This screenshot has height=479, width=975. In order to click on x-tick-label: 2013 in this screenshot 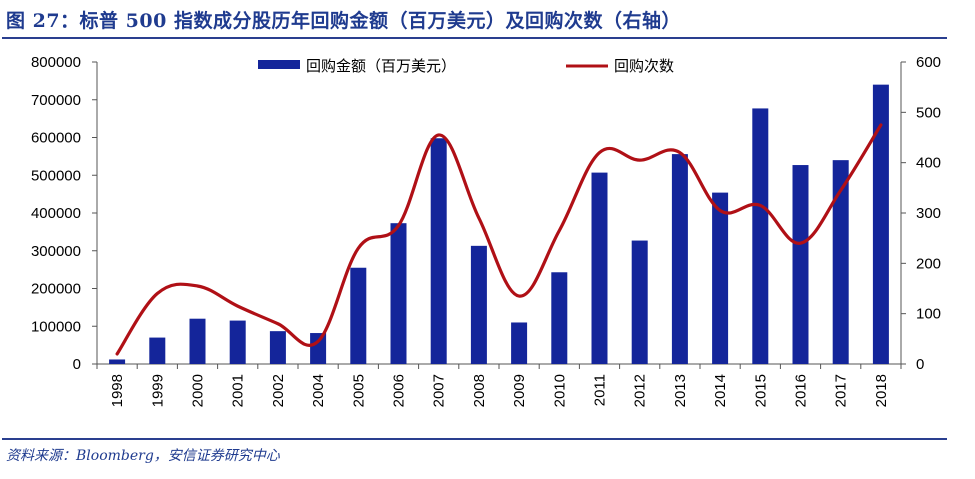, I will do `click(680, 390)`.